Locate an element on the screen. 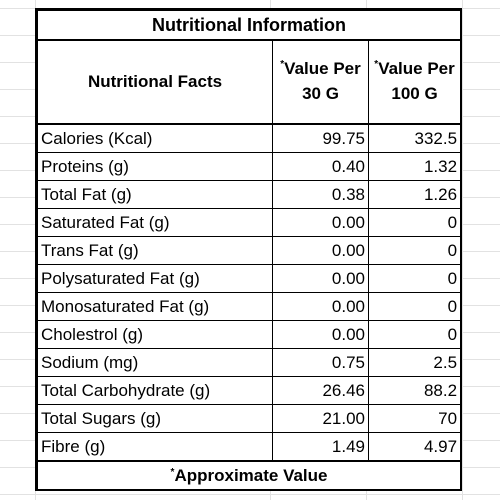 Image resolution: width=500 pixels, height=500 pixels. table-row: Total Carbohydrate (g) 26.46 88.2 is located at coordinates (249, 390).